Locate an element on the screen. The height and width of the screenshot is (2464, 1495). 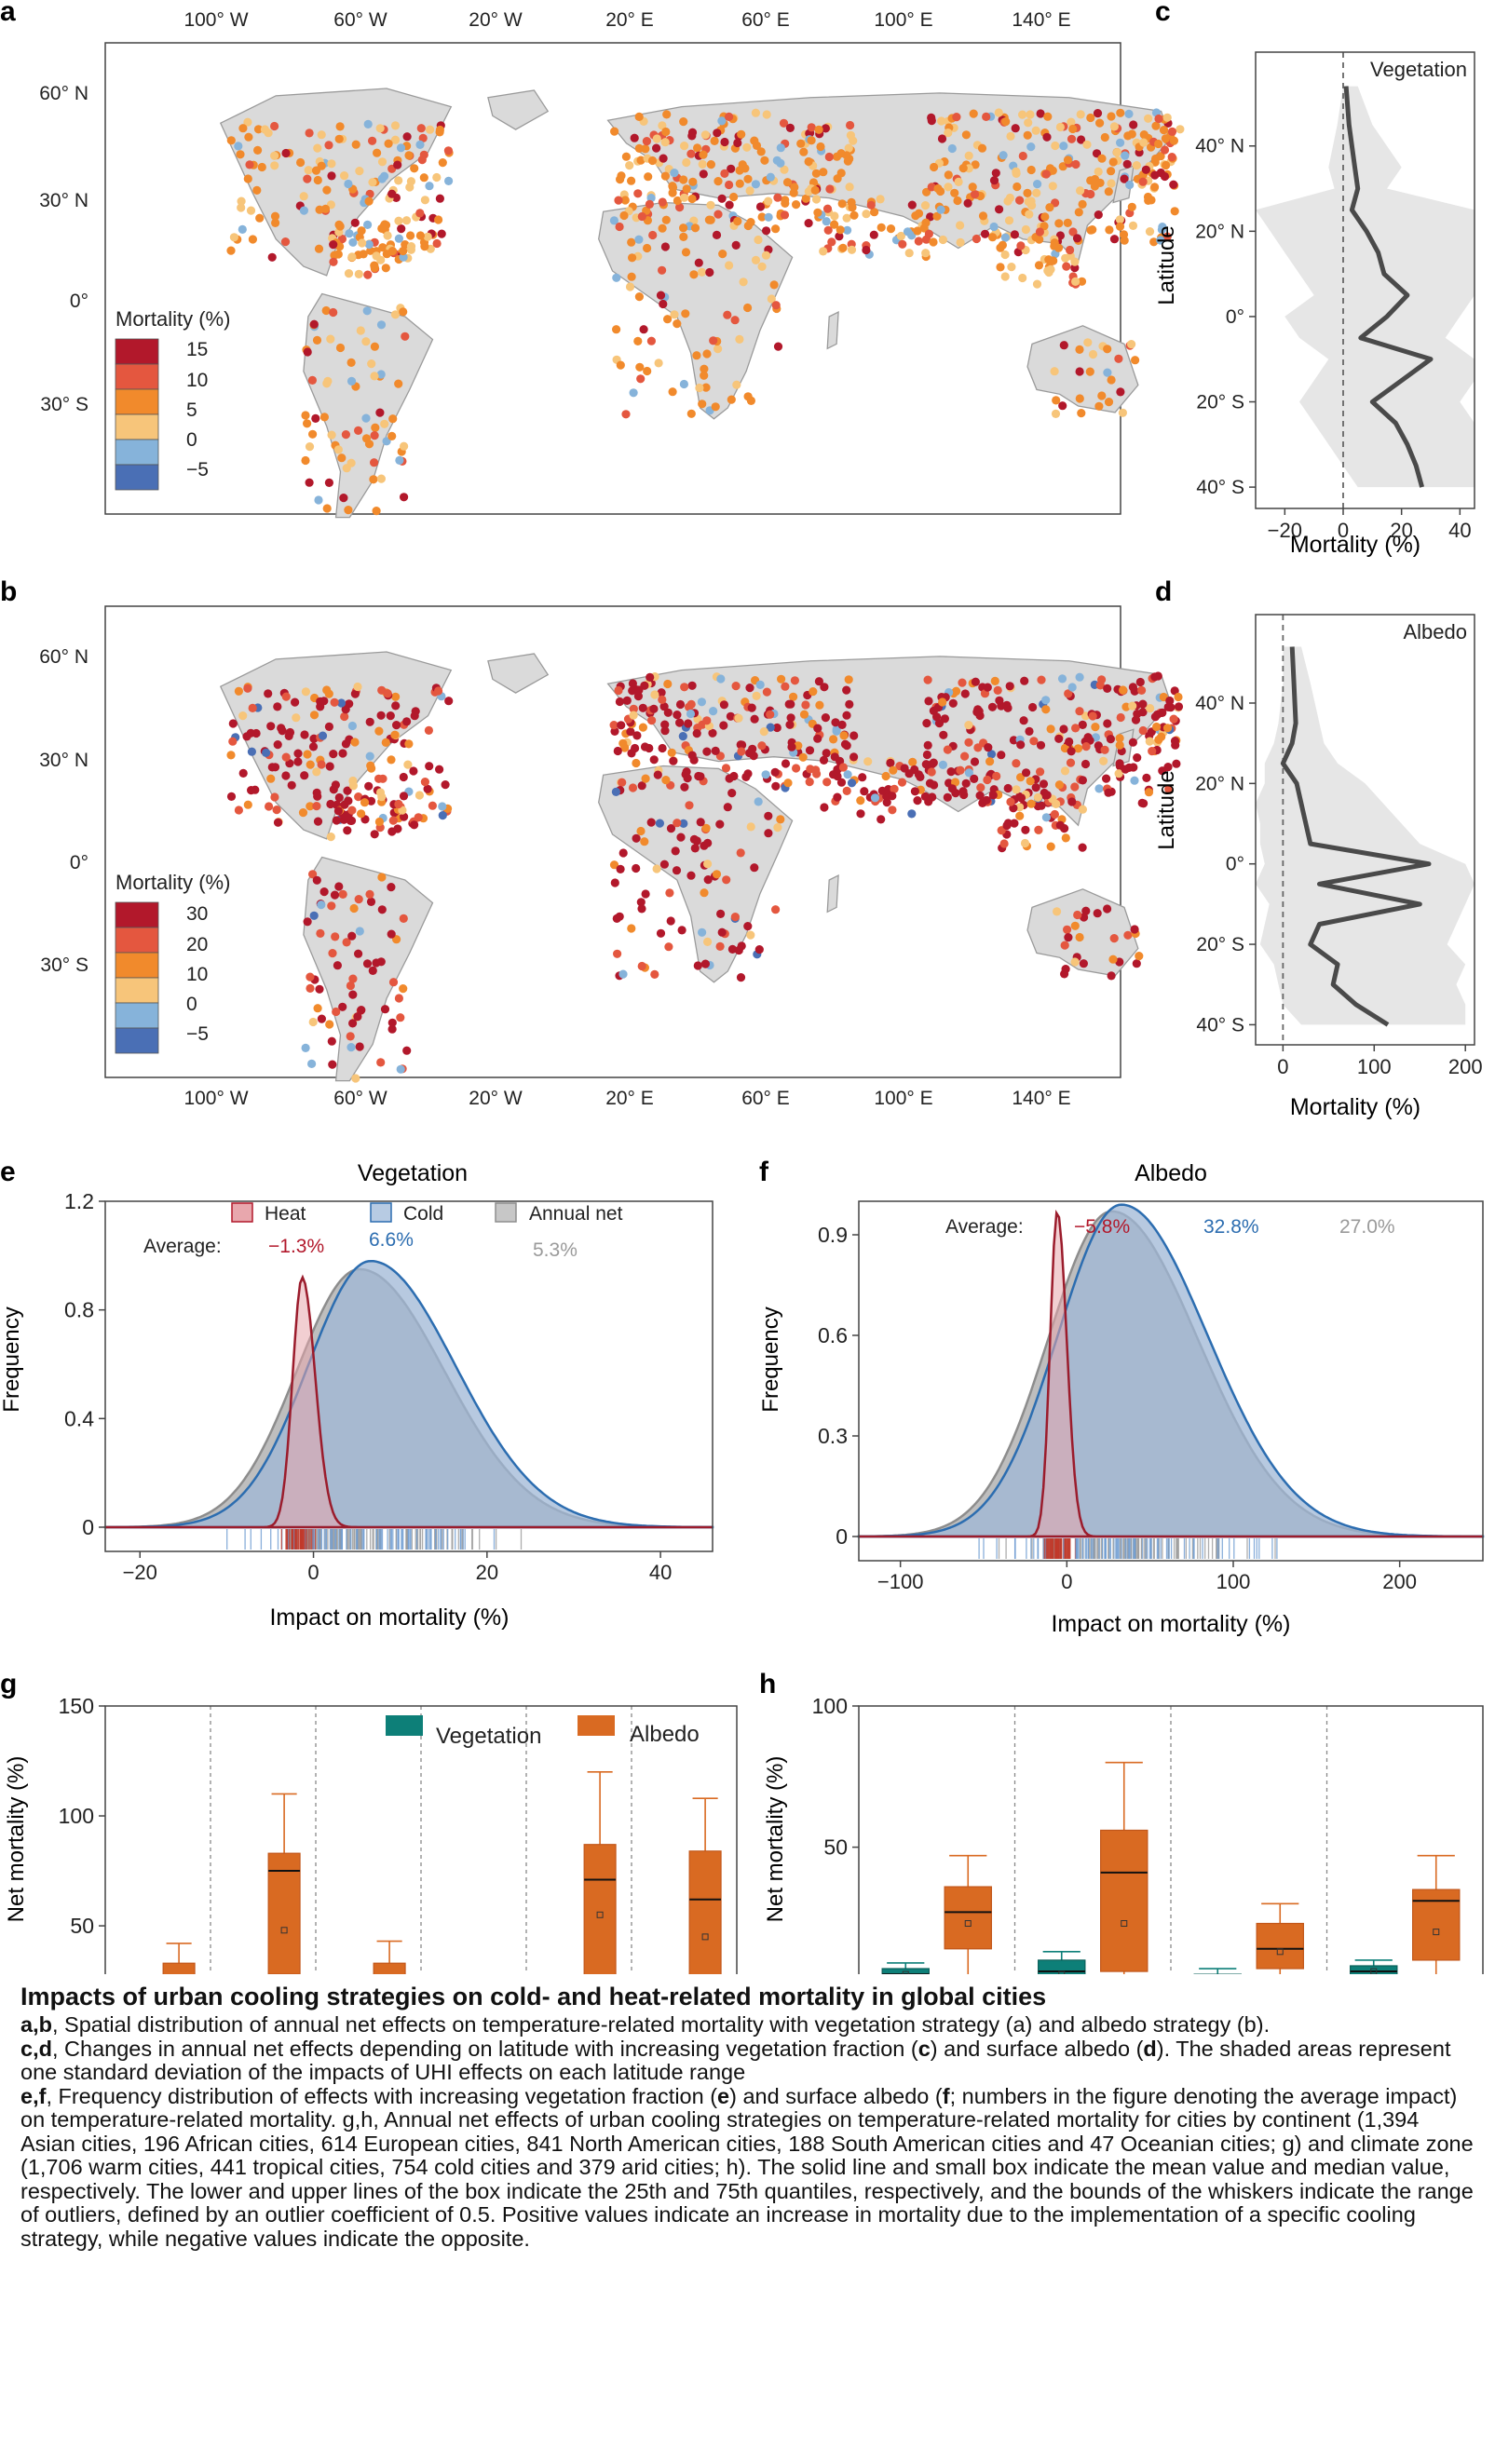
map-legend-a: Mortality (%) 15 10 5 0 −5 is located at coordinates (172, 399).